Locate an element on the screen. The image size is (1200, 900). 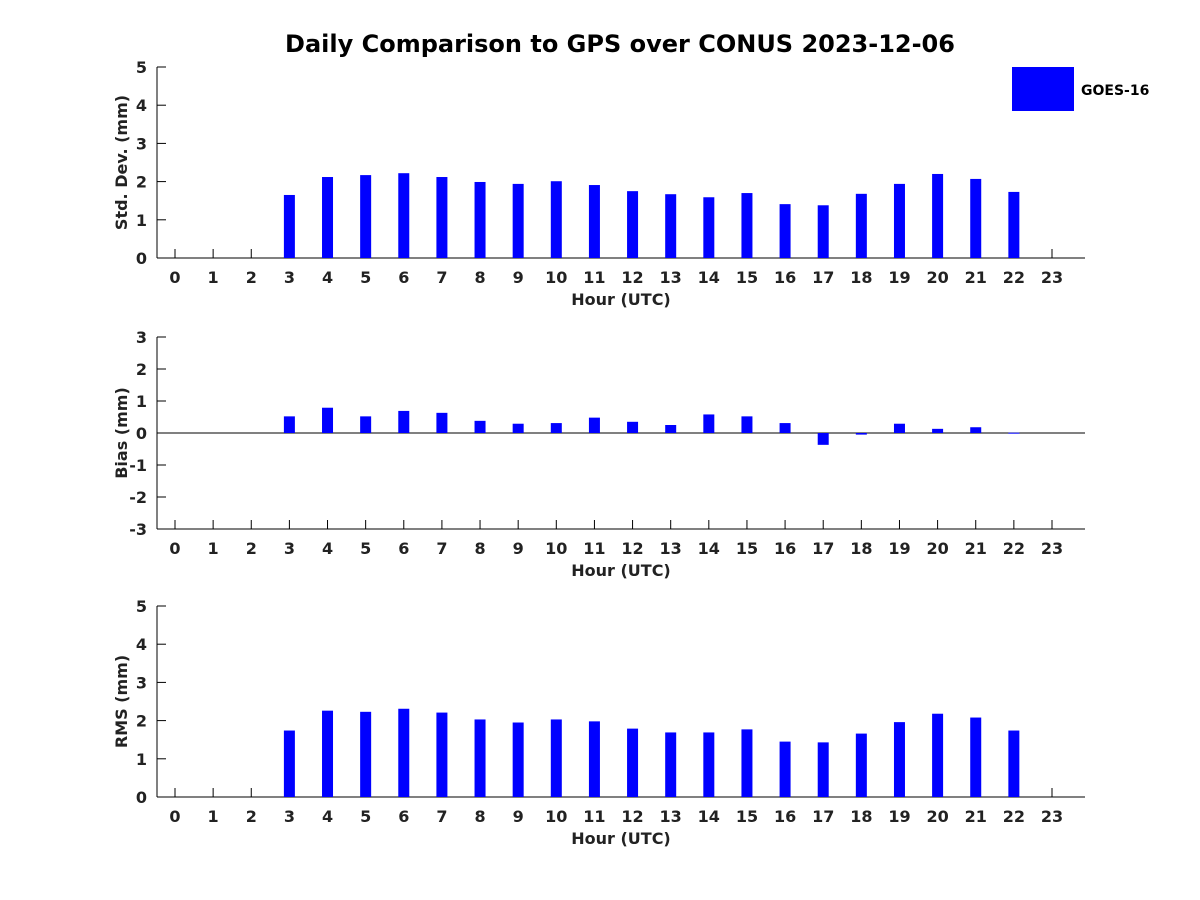
y-tick-label: 3 is located at coordinates (141, 682).